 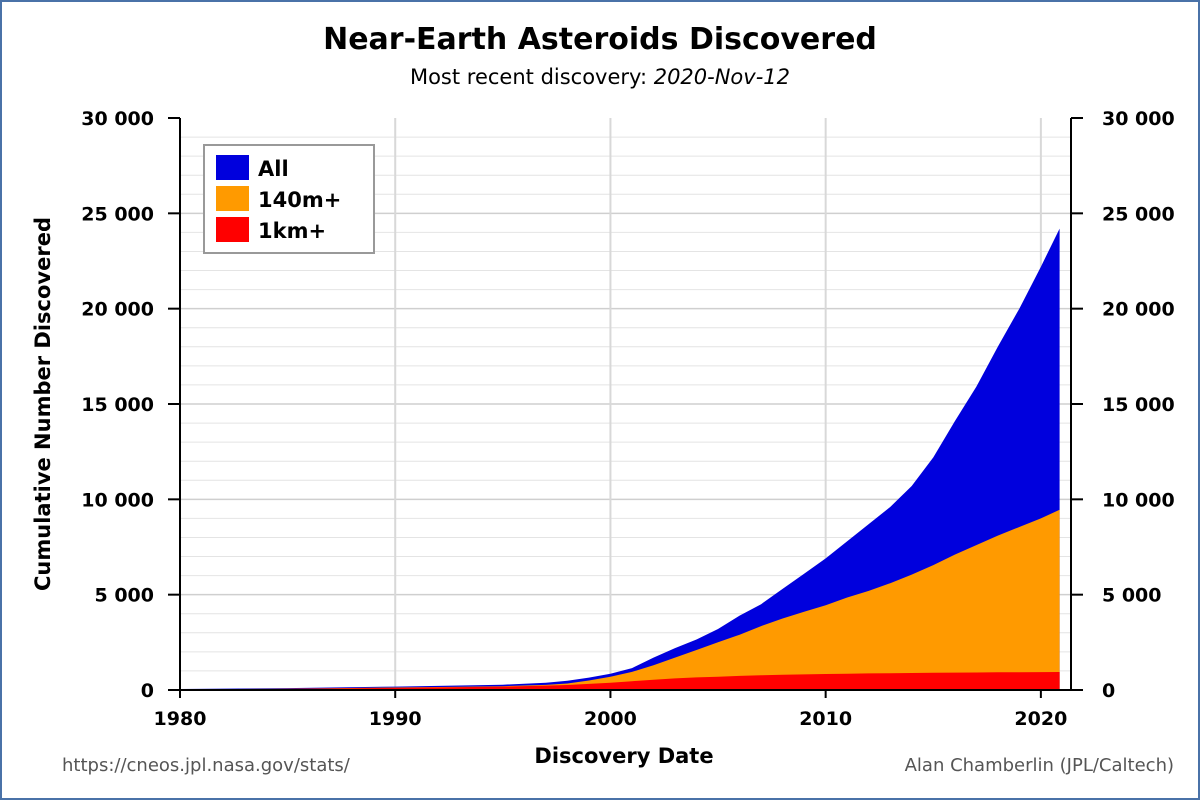 I want to click on y-tick-label-left: 0, so click(x=147, y=691).